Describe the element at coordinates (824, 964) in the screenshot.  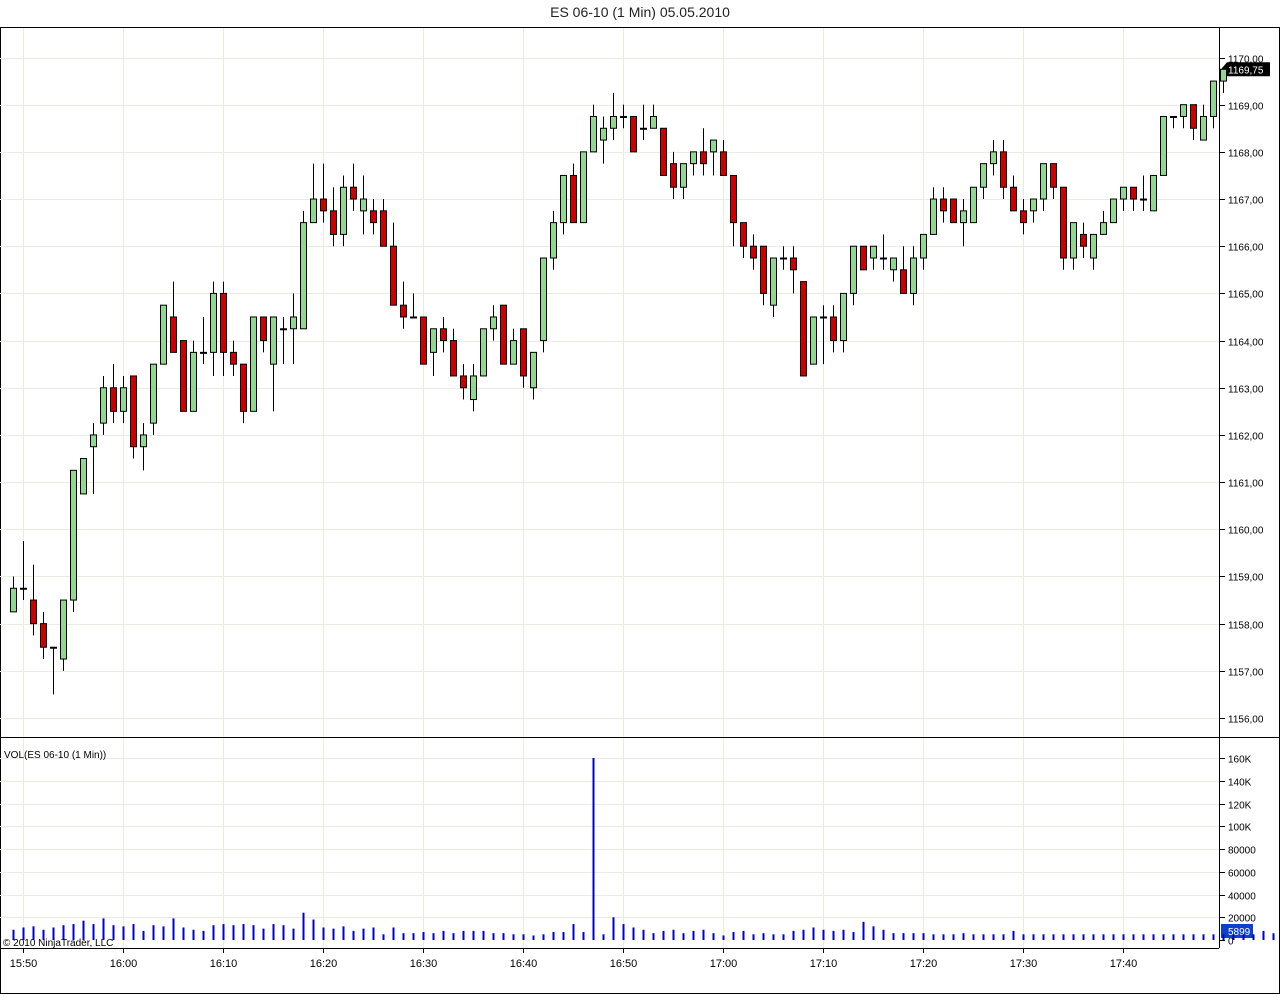
I see `time-tick-label: 17:10` at that location.